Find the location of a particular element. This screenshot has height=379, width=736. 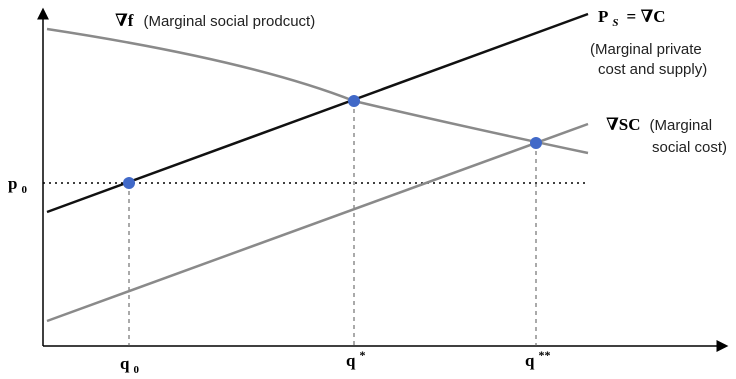

p0-label: p 0 is located at coordinates (17, 185).